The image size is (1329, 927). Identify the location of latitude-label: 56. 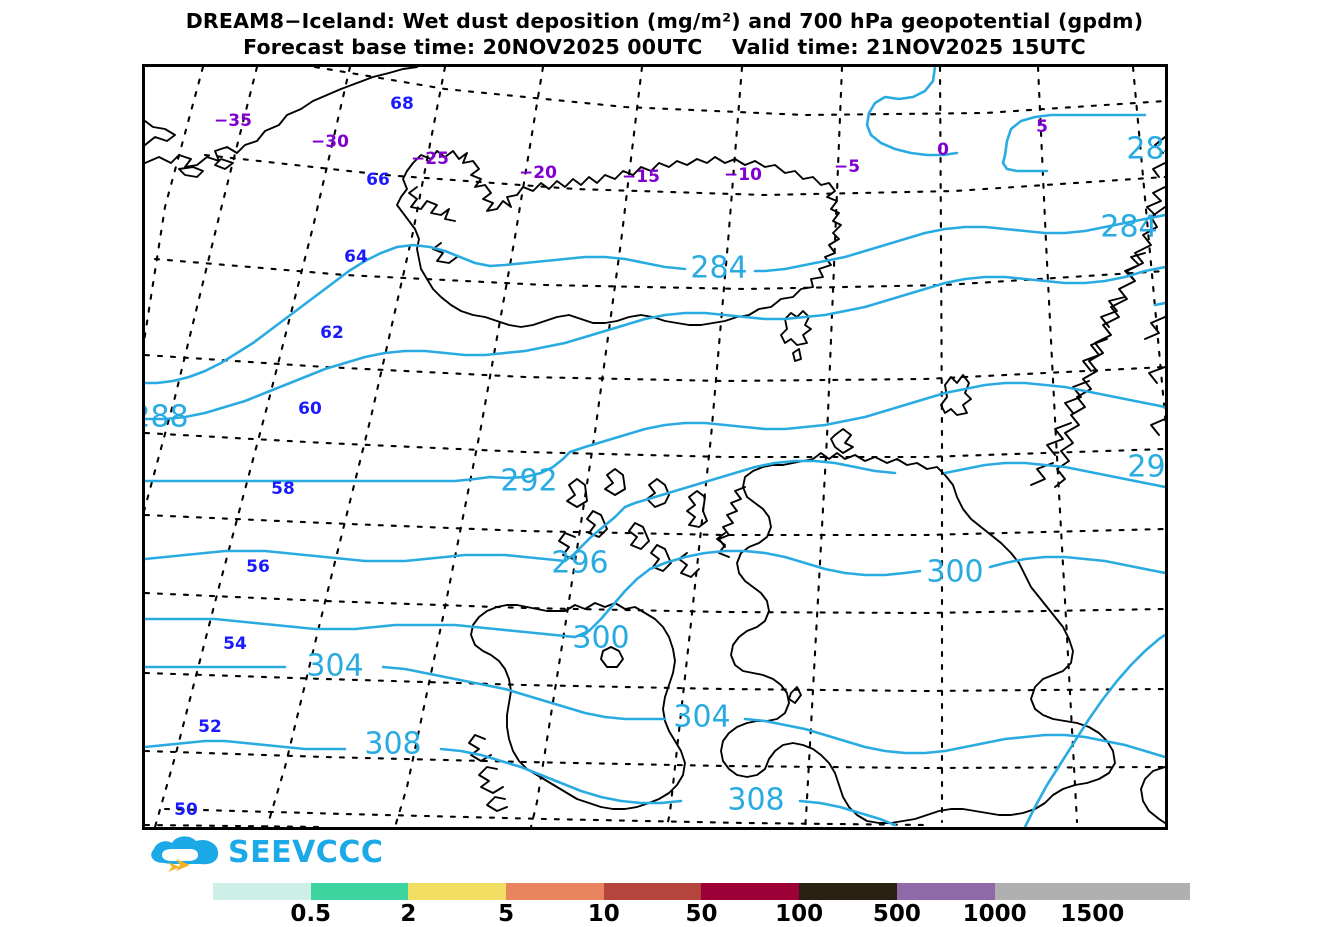
(258, 567).